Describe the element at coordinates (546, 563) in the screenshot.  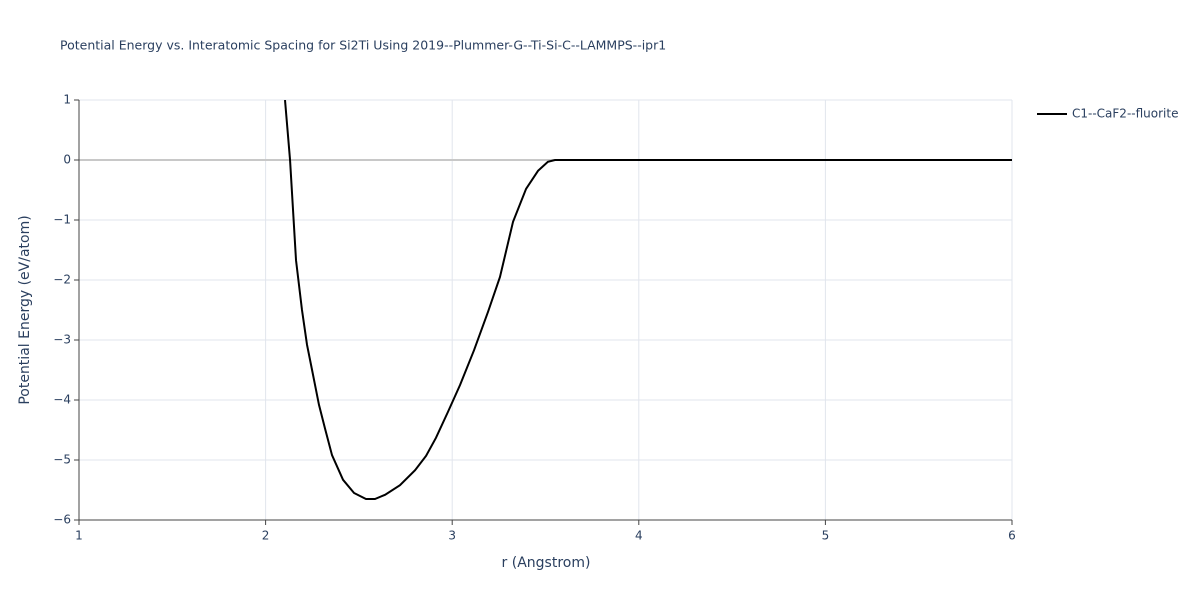
I see `x-axis-title: r (Angstrom)` at that location.